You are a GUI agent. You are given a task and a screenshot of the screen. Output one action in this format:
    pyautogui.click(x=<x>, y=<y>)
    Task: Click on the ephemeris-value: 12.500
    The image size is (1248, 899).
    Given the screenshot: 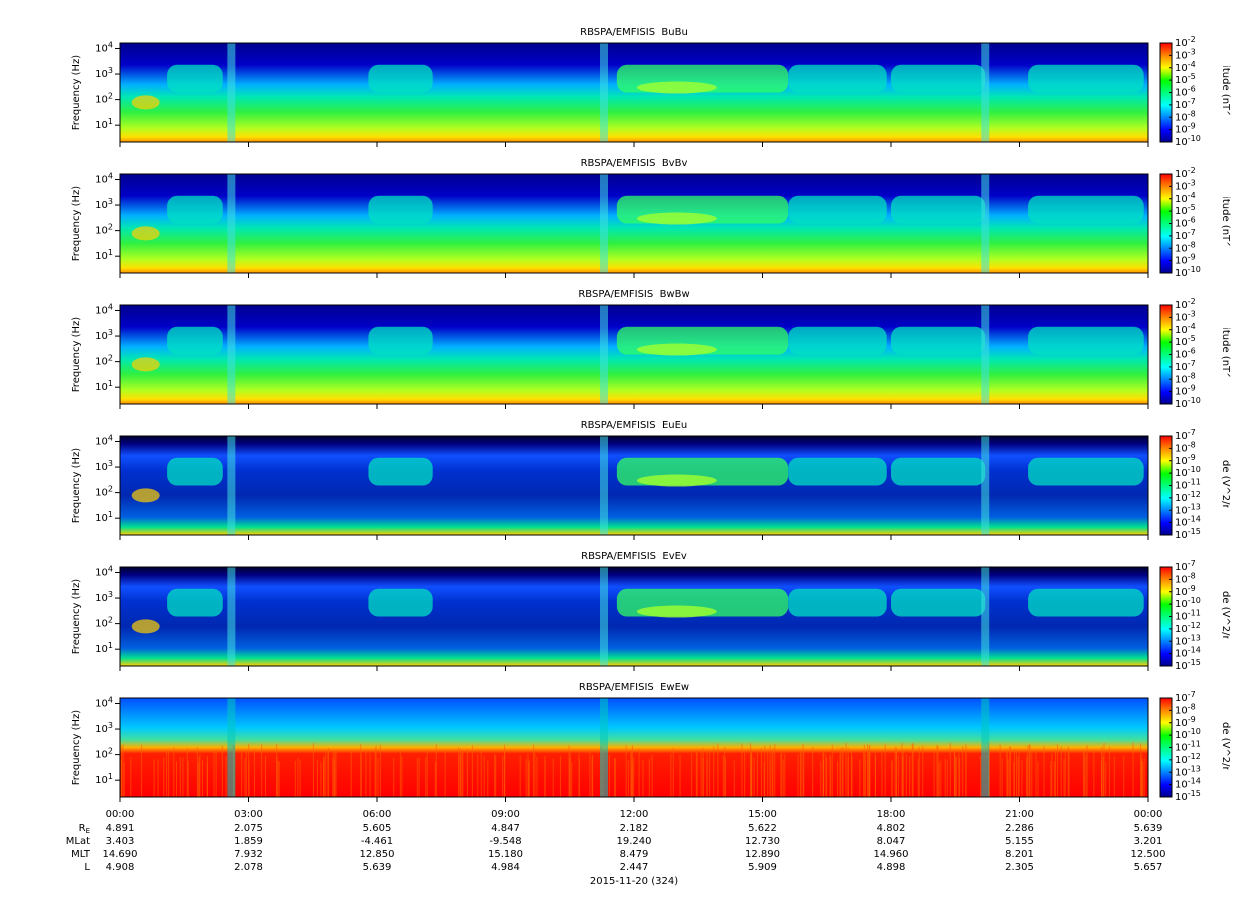 What is the action you would take?
    pyautogui.click(x=1148, y=854)
    